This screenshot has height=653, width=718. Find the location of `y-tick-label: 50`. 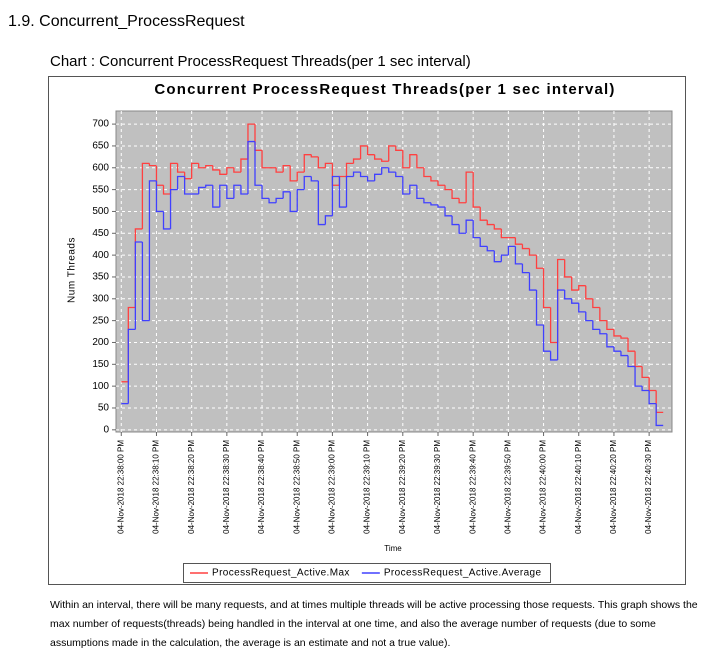

y-tick-label: 50 is located at coordinates (104, 408).